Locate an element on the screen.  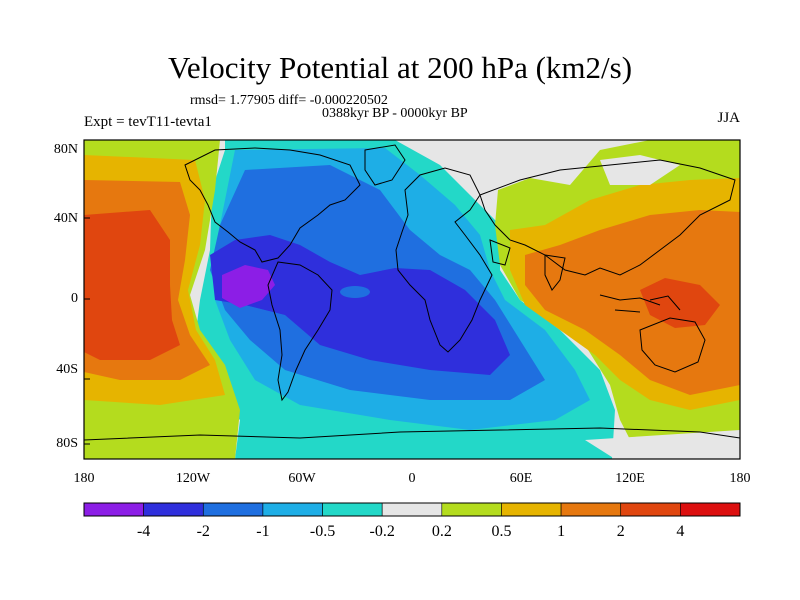
lon-tick-120w: 120W is located at coordinates (193, 478).